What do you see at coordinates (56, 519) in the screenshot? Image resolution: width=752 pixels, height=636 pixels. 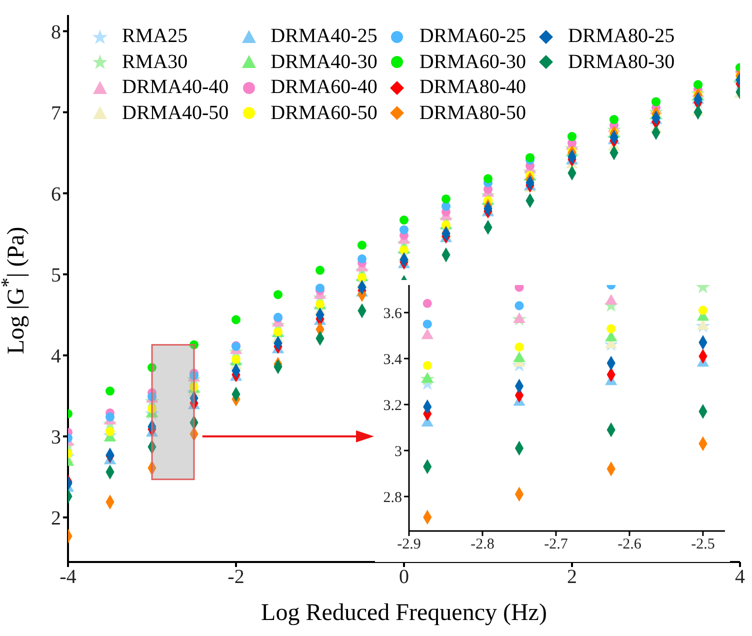 I see `y-tick-label: 2` at bounding box center [56, 519].